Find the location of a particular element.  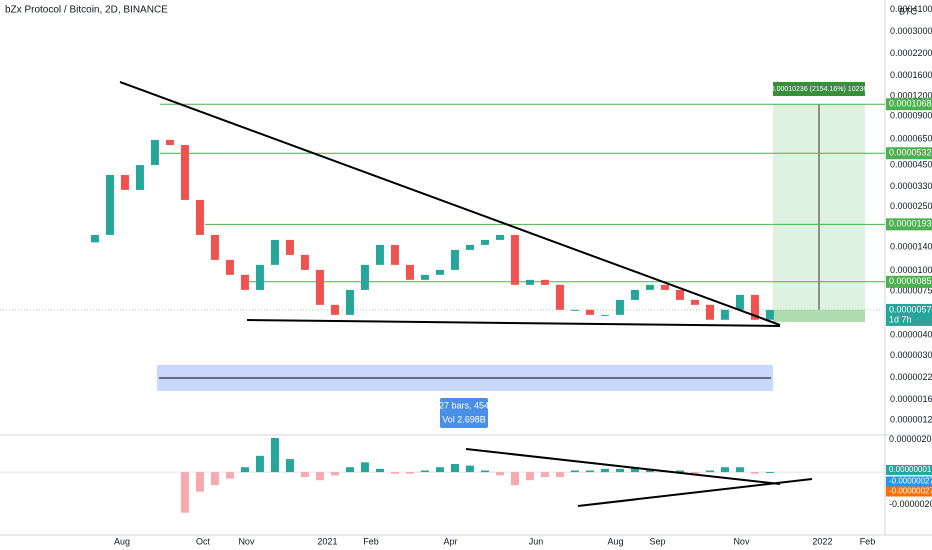

y-tick-label: 0.00000200 is located at coordinates (910, 439).